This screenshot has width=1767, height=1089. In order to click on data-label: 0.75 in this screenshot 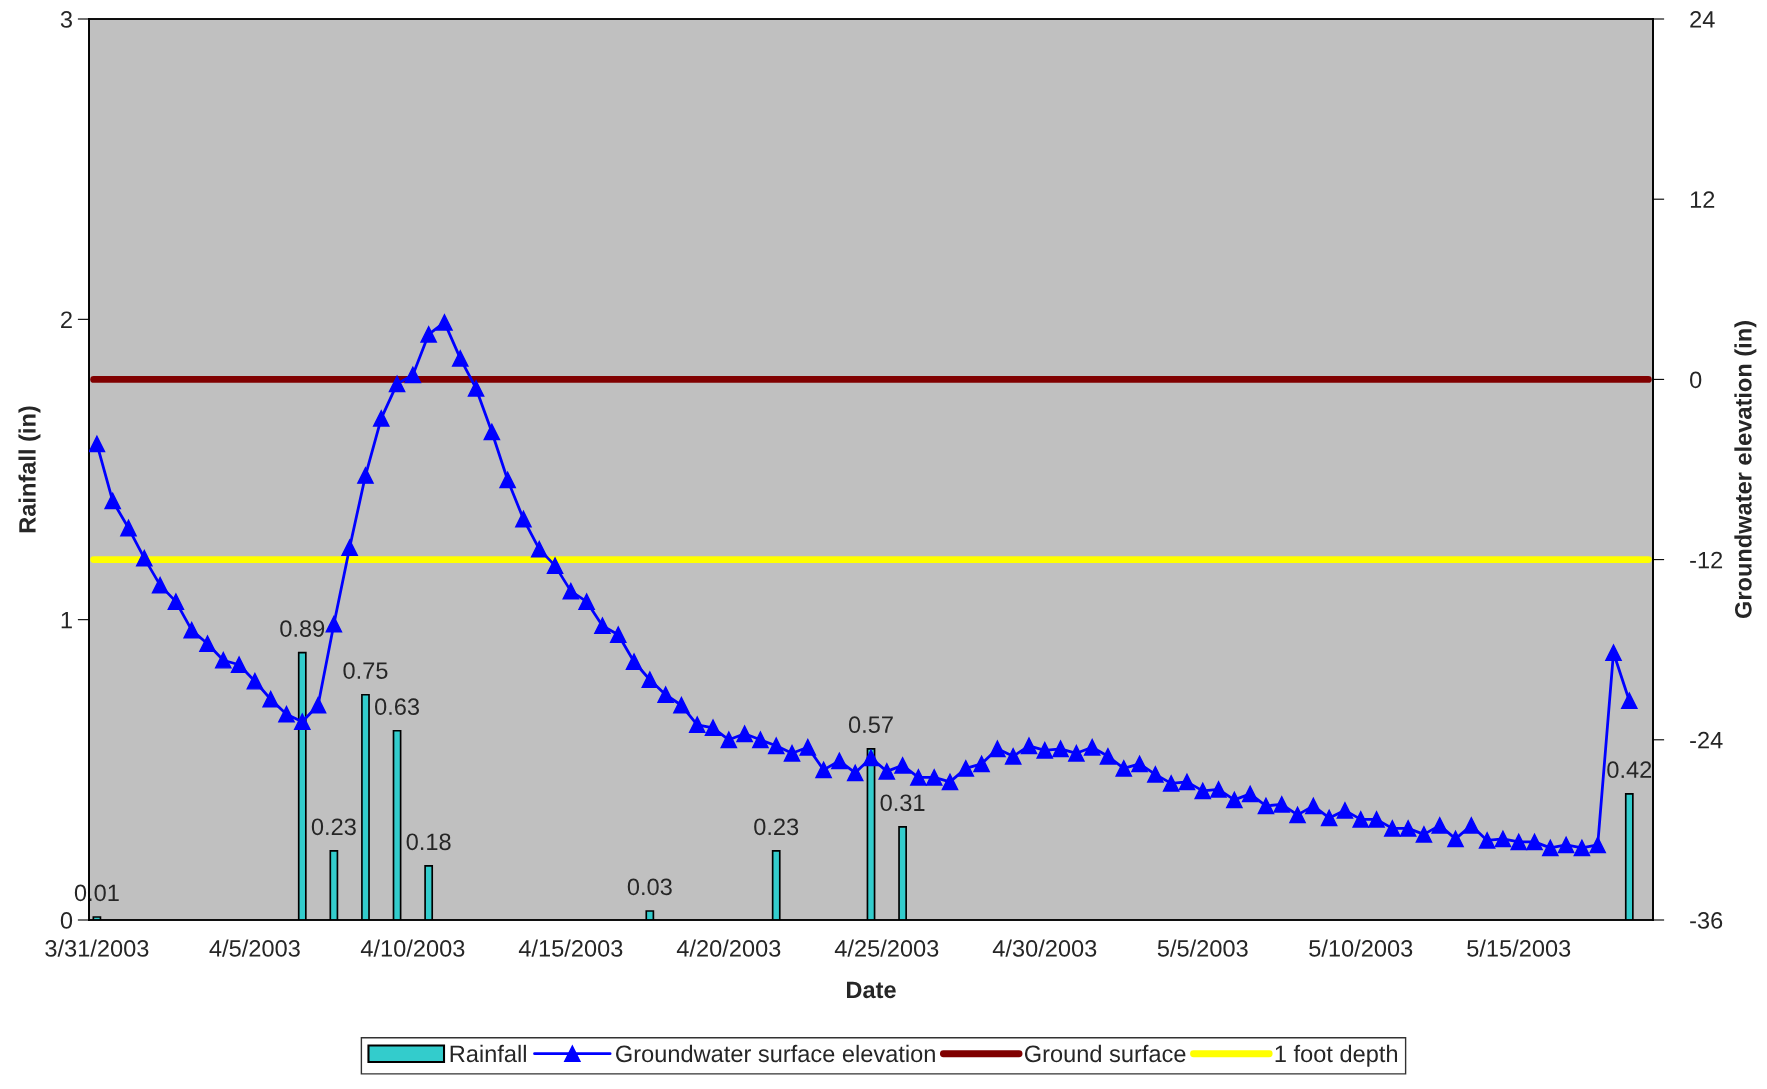, I will do `click(365, 670)`.